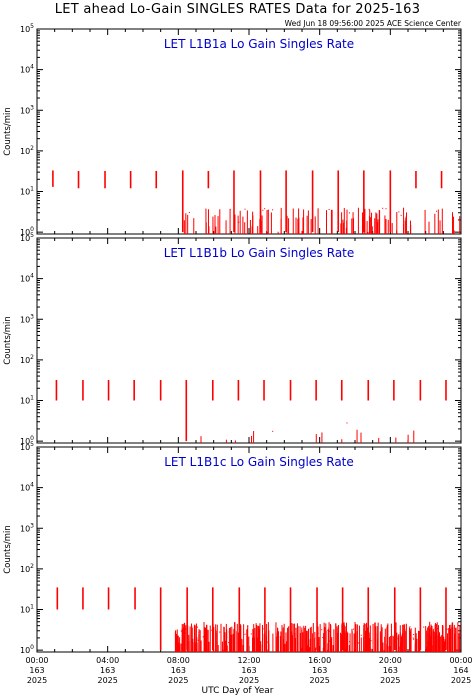 This screenshot has width=475, height=700. Describe the element at coordinates (259, 253) in the screenshot. I see `panel-title: LET L1B1b Lo Gain Singles Rate` at that location.